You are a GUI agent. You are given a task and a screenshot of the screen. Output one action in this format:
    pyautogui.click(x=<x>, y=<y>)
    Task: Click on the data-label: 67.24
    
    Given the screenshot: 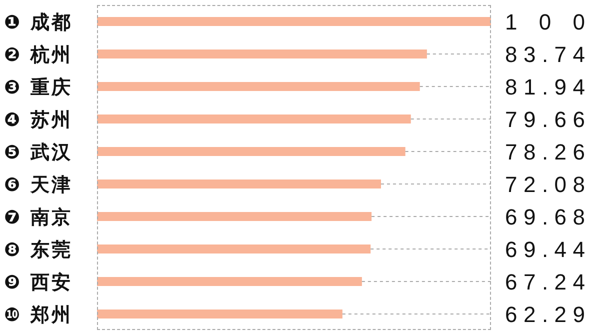 What is the action you would take?
    pyautogui.click(x=545, y=282)
    